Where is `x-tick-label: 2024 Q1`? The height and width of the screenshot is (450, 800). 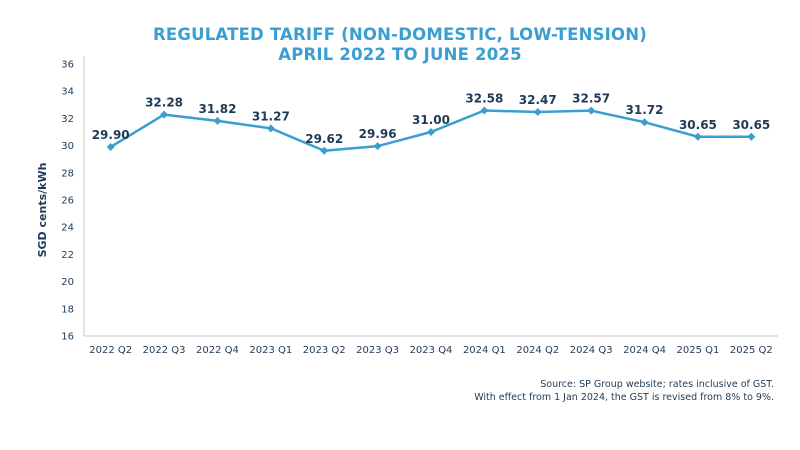 x-tick-label: 2024 Q1 is located at coordinates (484, 350).